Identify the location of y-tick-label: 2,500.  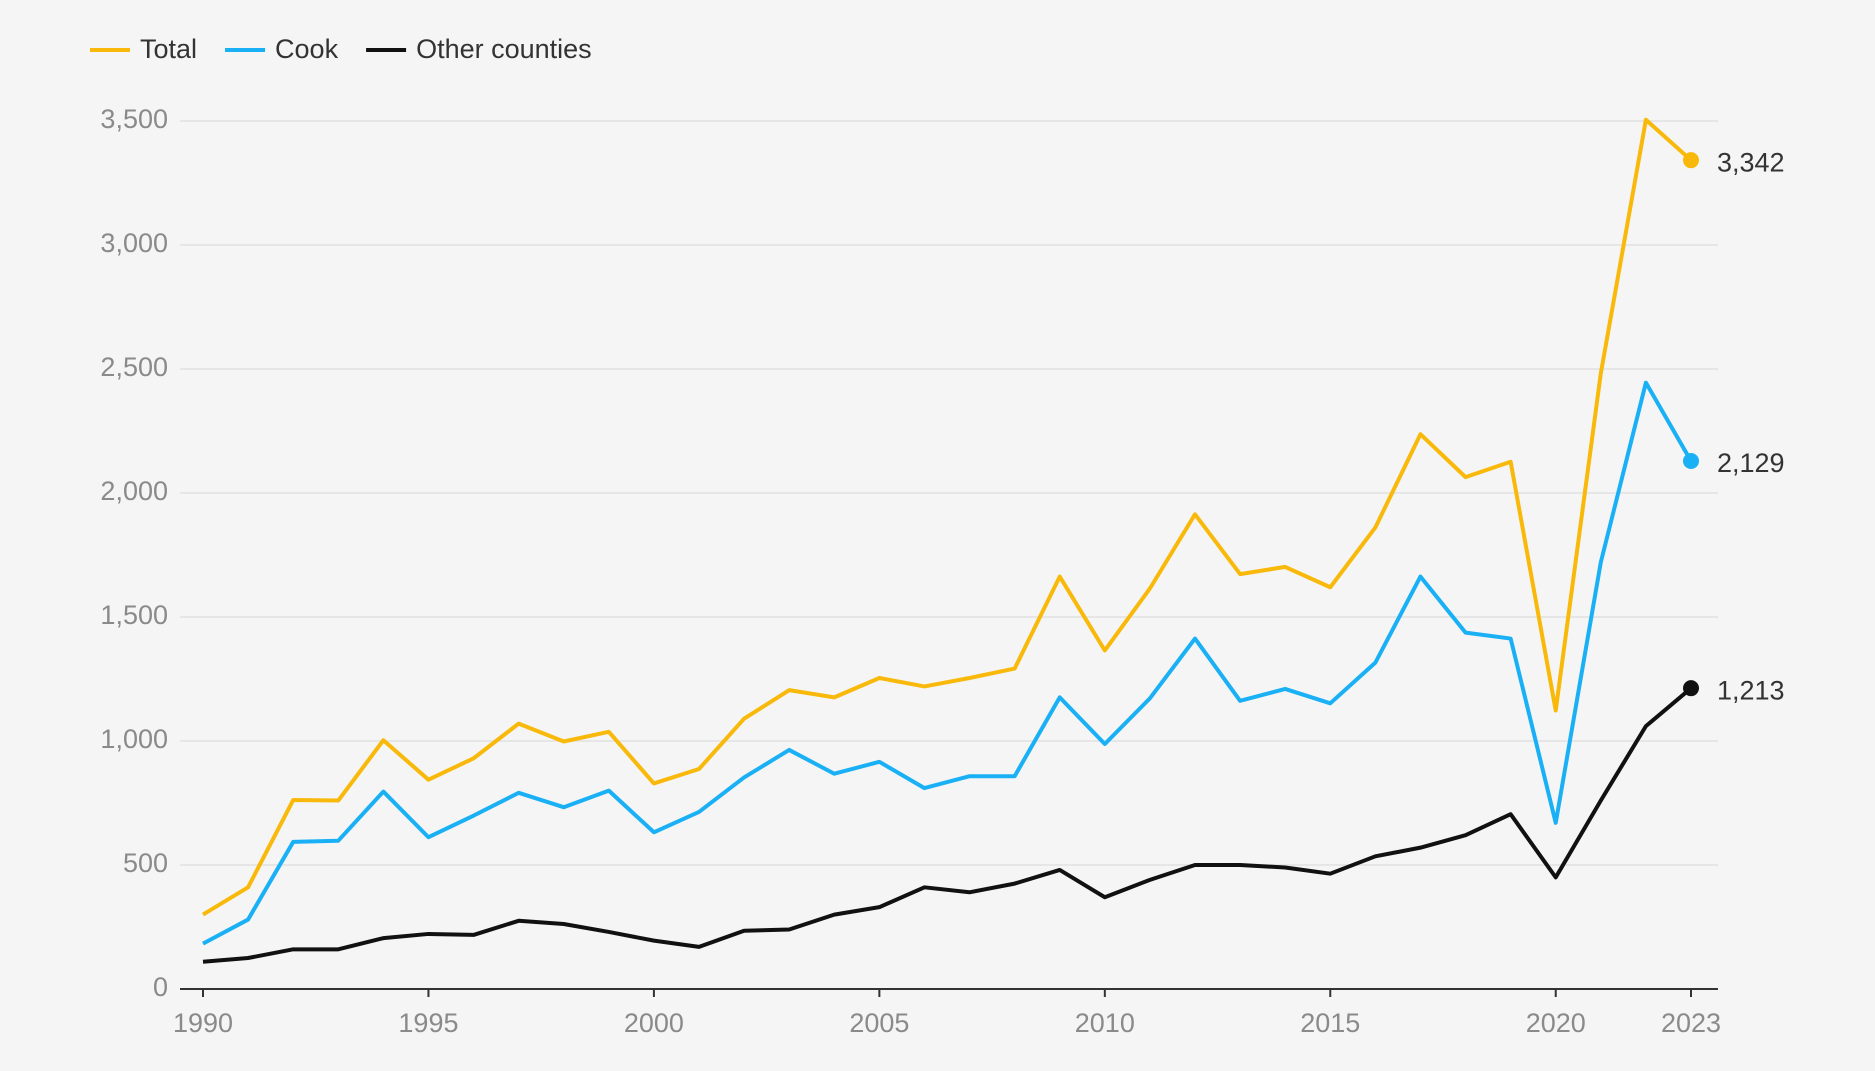
(134, 367).